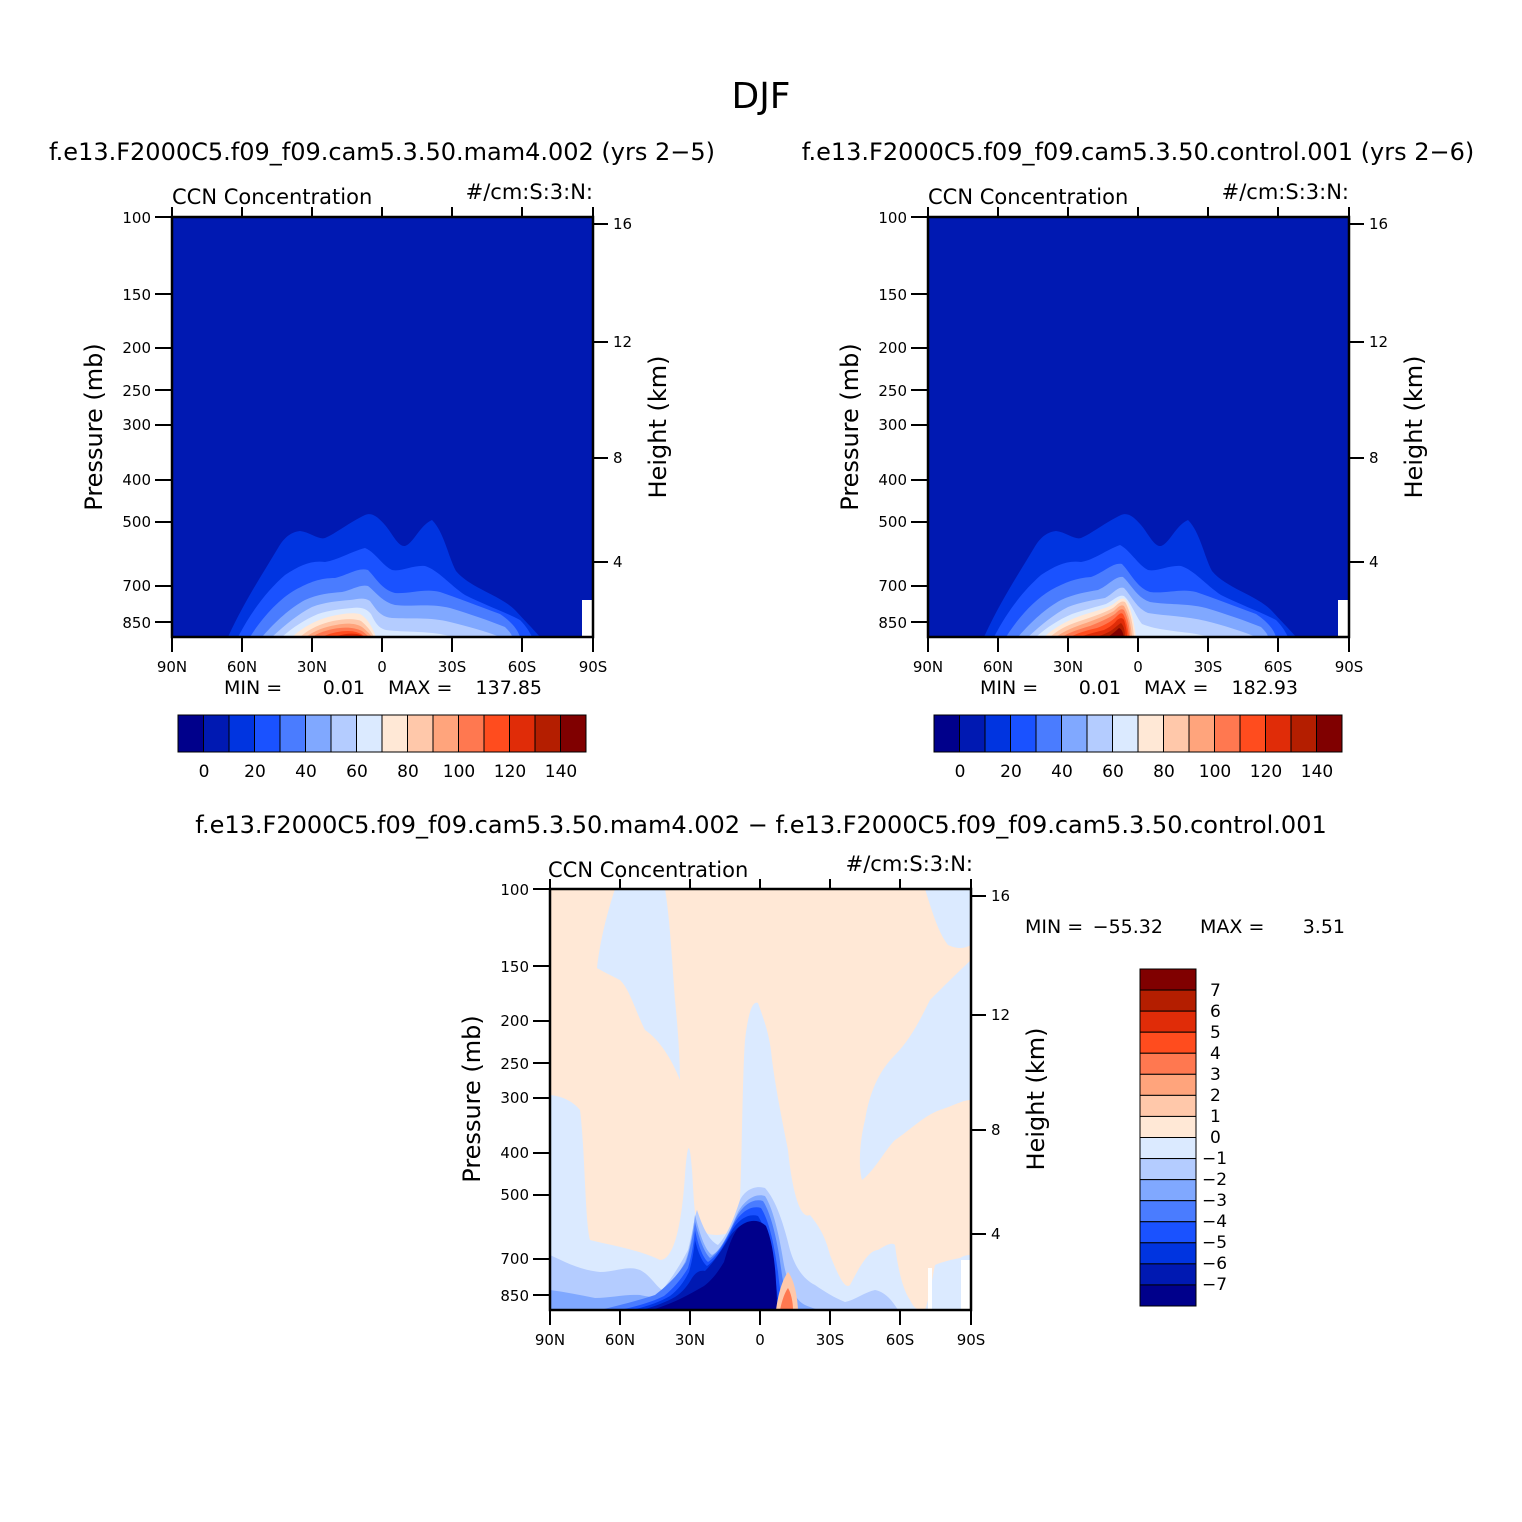  Describe the element at coordinates (509, 688) in the screenshot. I see `max-value: 137.85` at that location.